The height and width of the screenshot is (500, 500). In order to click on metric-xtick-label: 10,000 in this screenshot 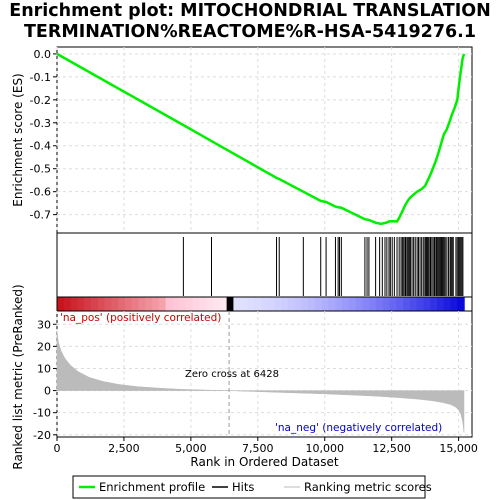, I will do `click(324, 448)`.